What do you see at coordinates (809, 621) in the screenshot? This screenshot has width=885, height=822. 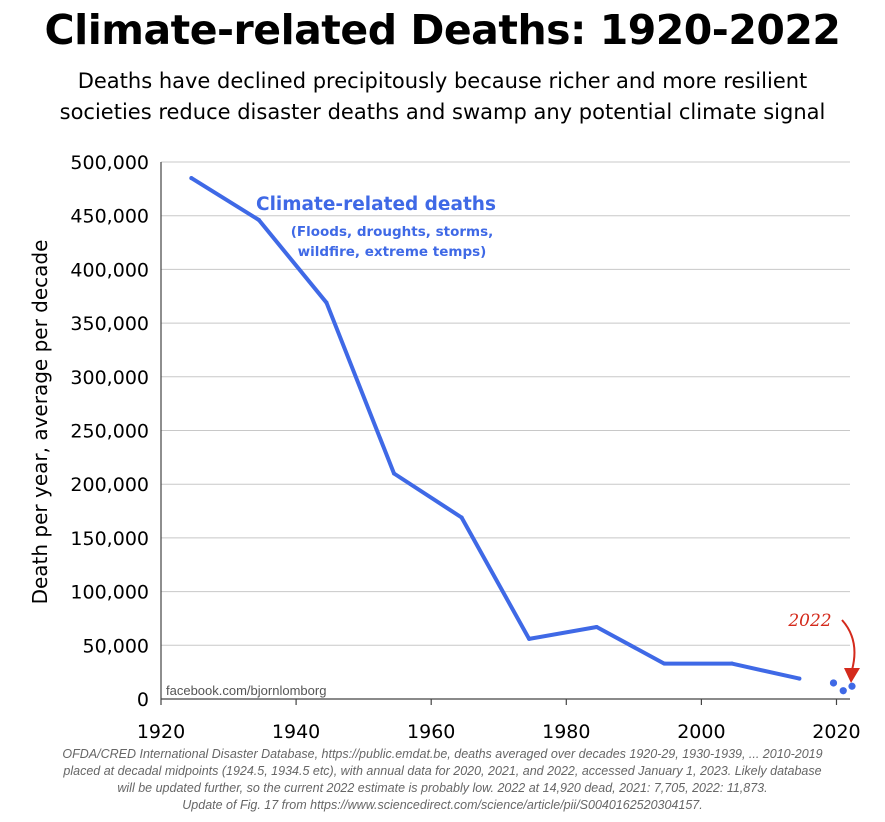 I see `annotation-2022-label: 2022` at bounding box center [809, 621].